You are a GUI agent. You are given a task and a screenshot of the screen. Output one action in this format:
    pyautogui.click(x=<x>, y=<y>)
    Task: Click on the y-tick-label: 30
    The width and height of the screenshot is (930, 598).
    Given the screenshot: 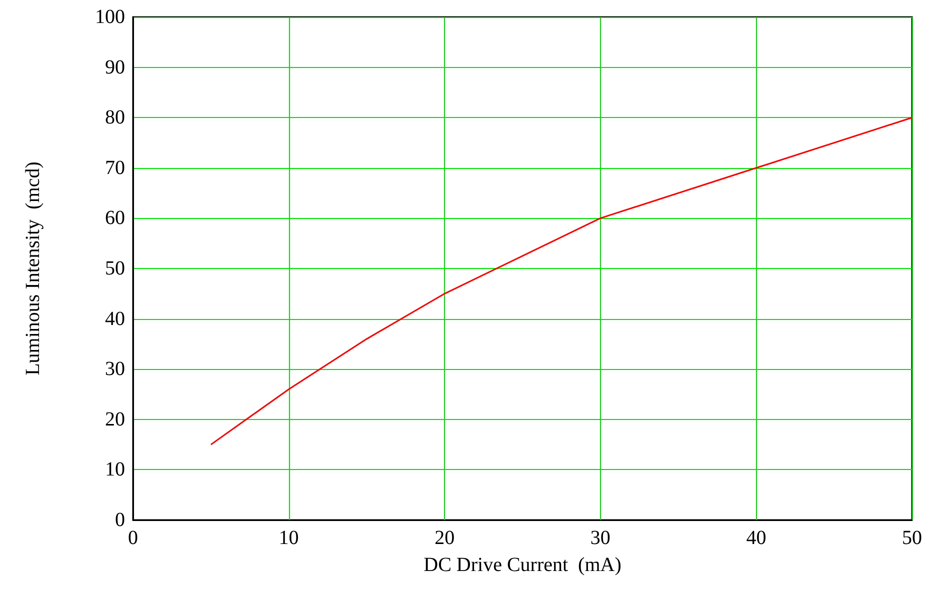 What is the action you would take?
    pyautogui.click(x=115, y=369)
    